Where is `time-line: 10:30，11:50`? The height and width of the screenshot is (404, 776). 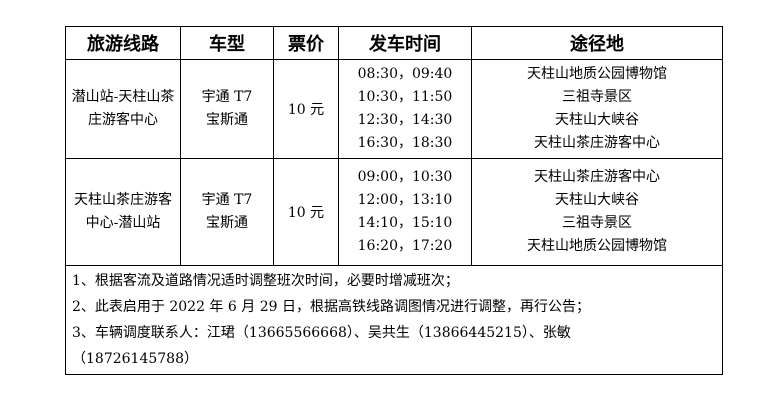 time-line: 10:30，11:50 is located at coordinates (405, 97).